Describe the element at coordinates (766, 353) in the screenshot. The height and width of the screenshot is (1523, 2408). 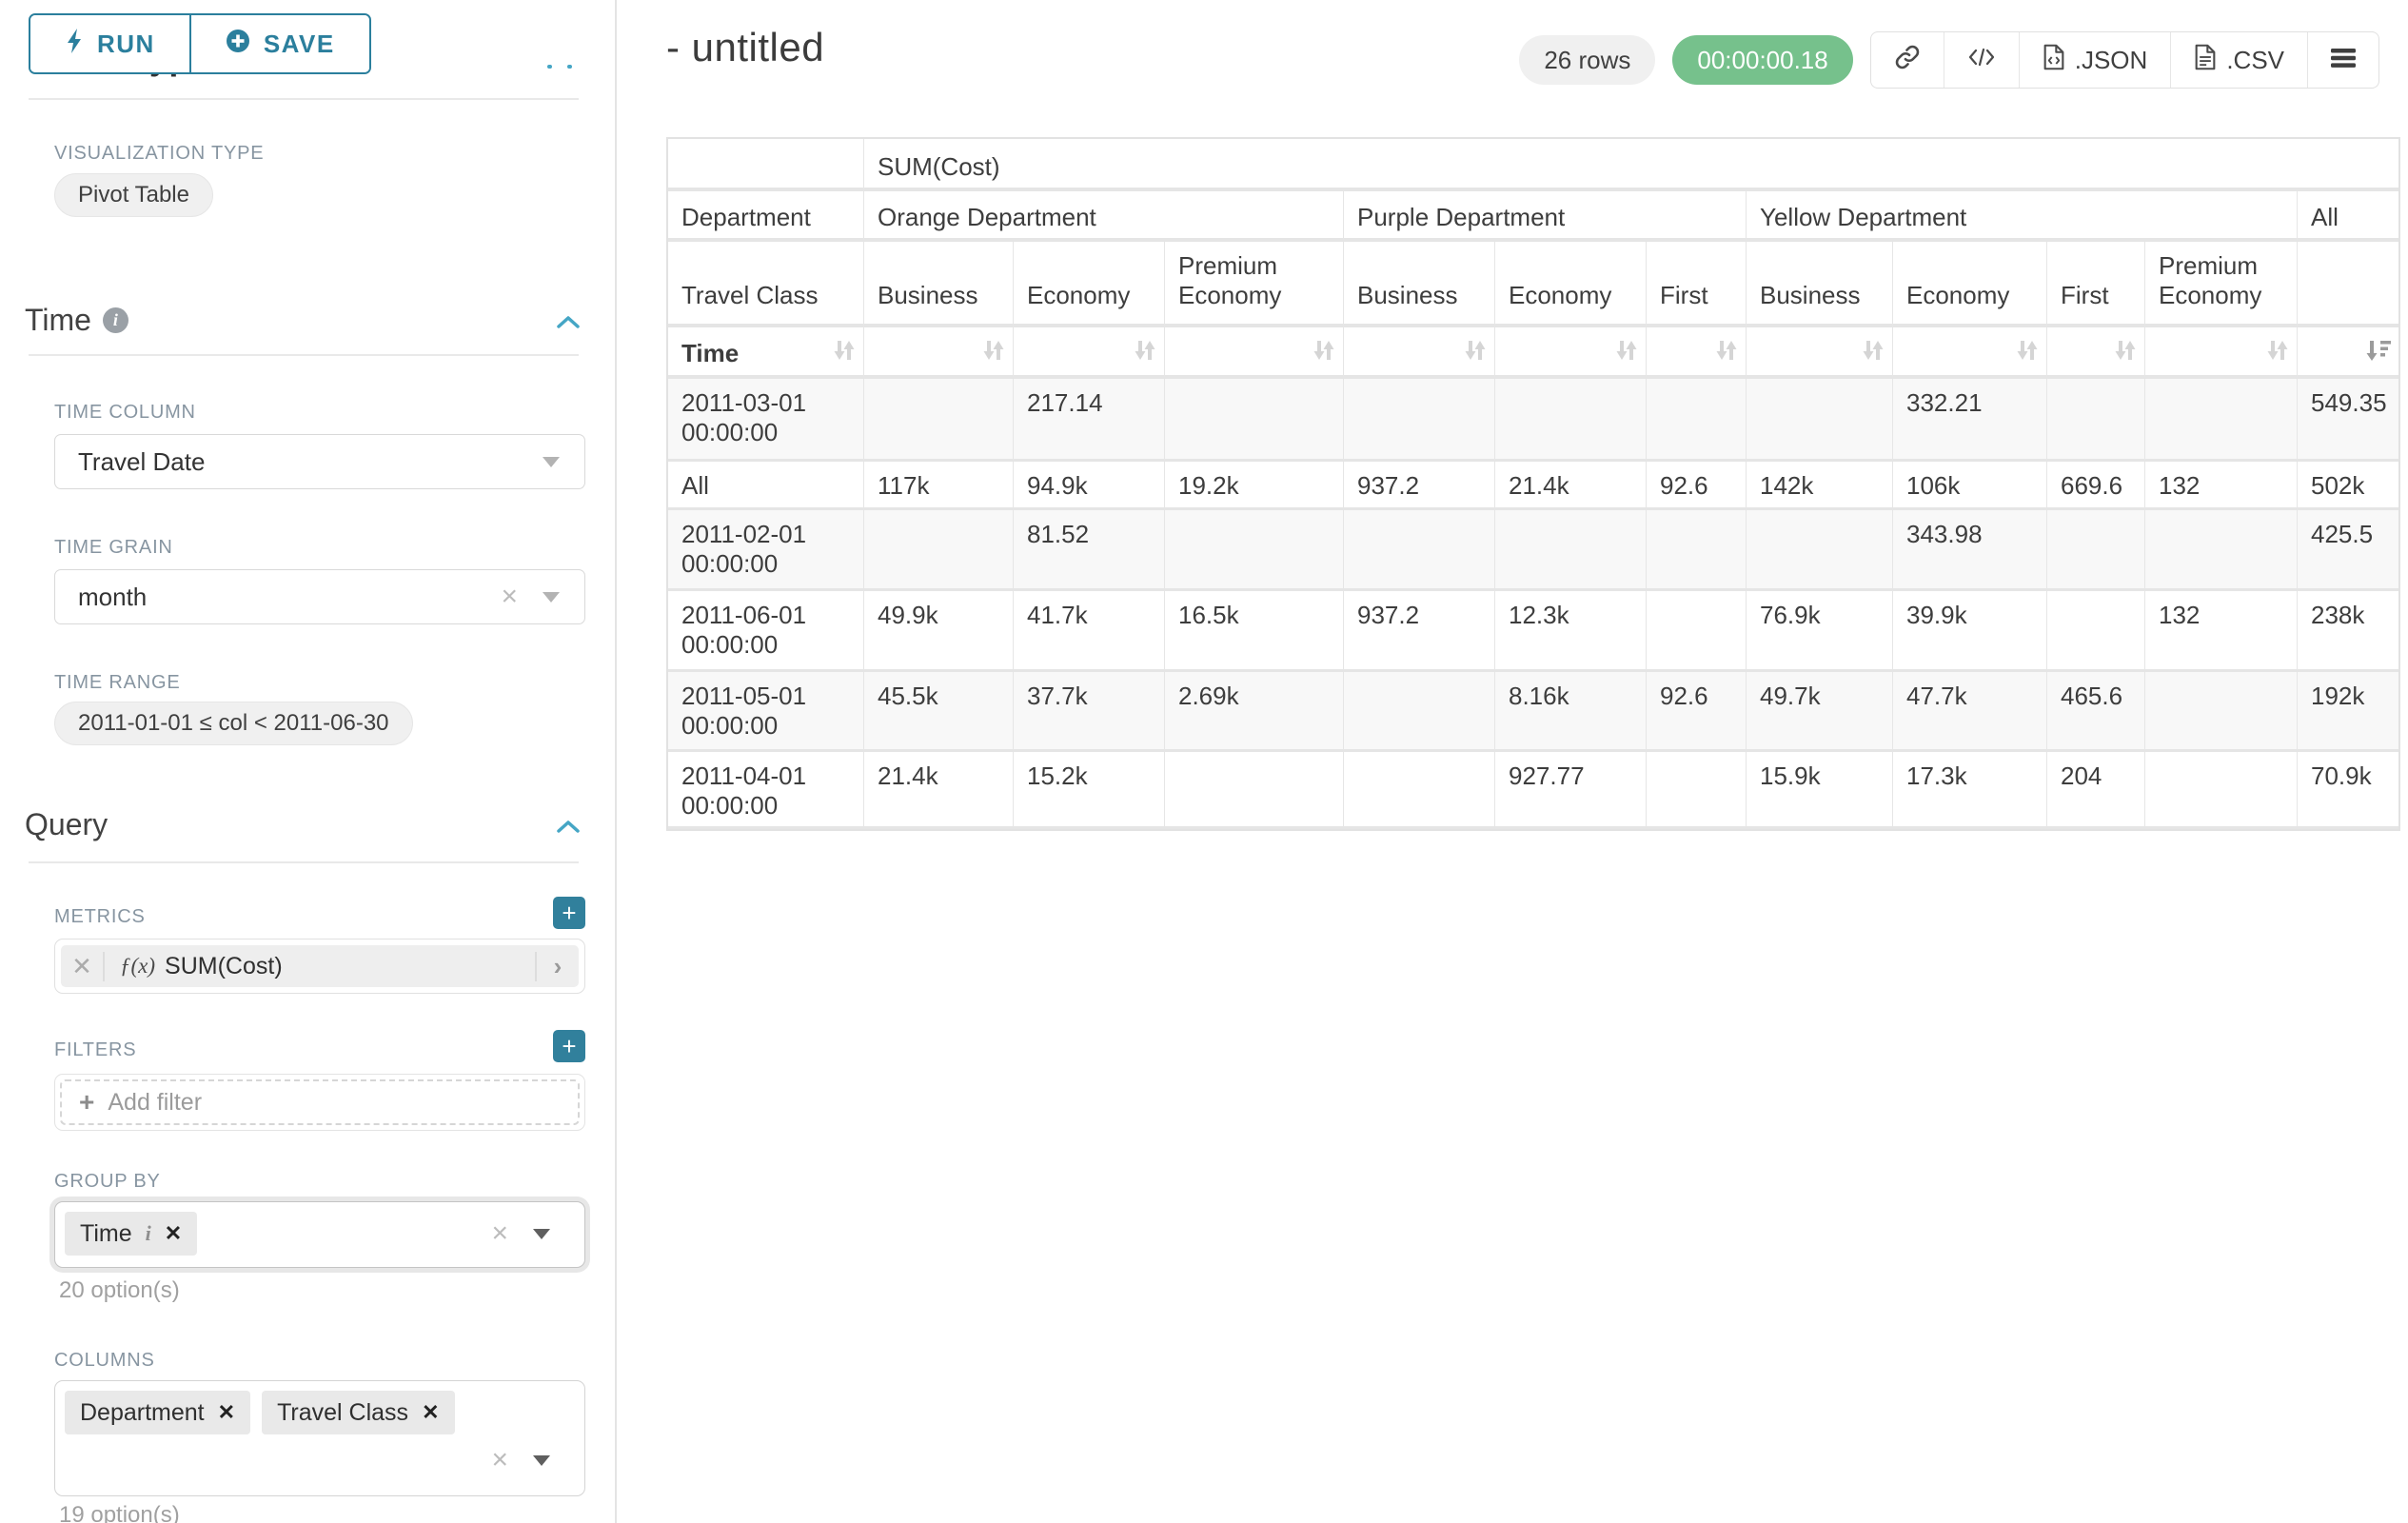
I see `time-axis-cell: Time` at that location.